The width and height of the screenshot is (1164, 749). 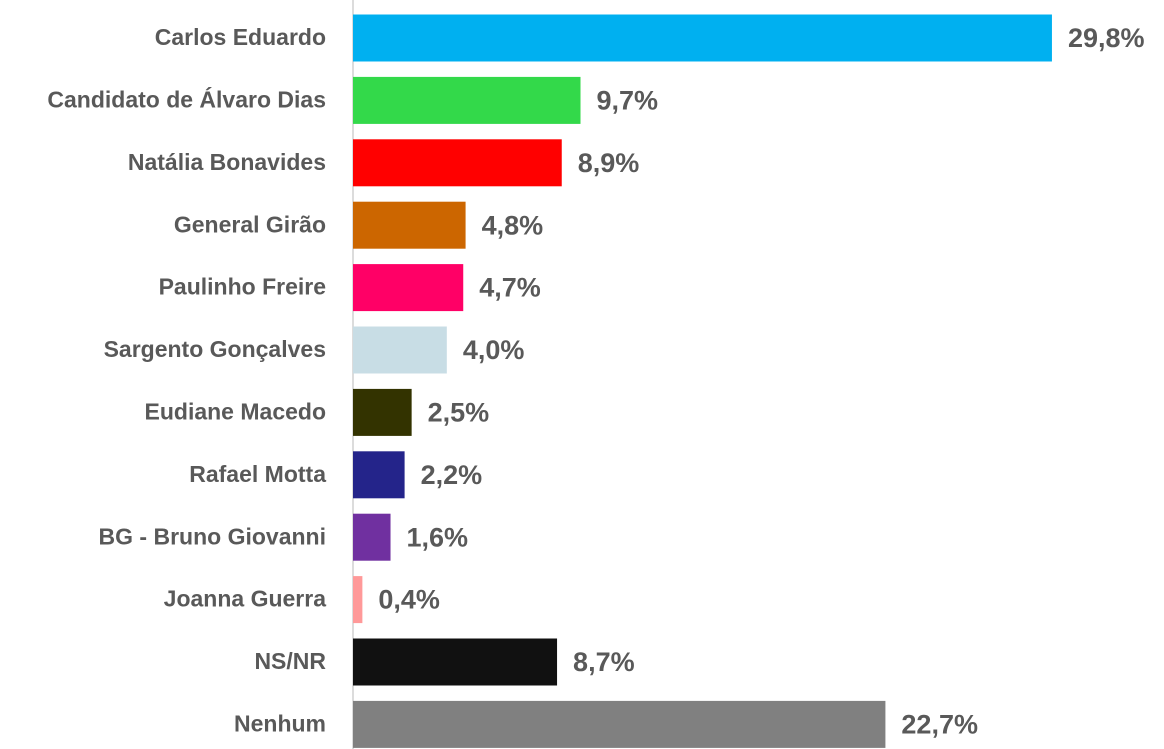 I want to click on value-label: 2,2%, so click(x=452, y=475).